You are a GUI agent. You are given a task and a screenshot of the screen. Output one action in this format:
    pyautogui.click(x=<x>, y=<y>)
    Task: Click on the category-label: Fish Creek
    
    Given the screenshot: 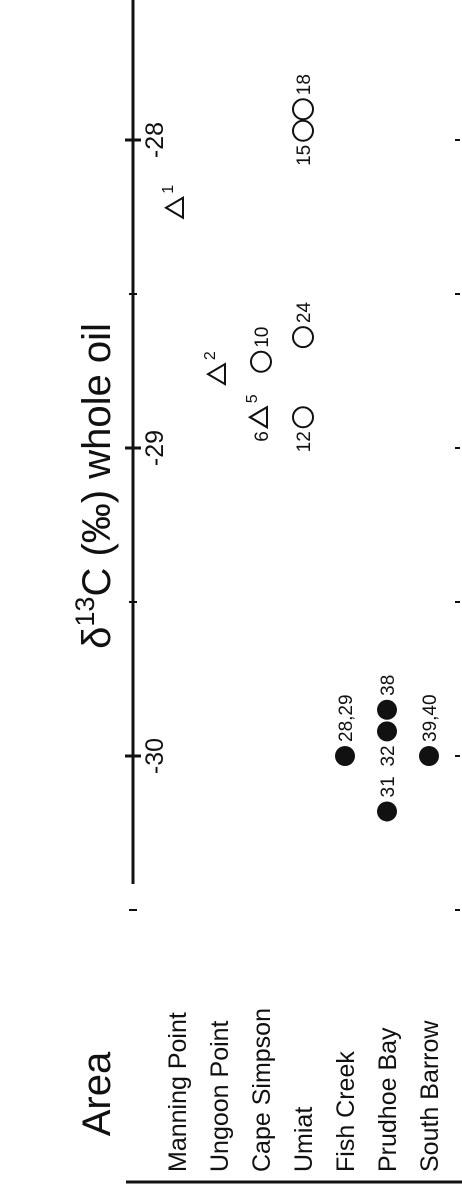 What is the action you would take?
    pyautogui.click(x=346, y=1111)
    